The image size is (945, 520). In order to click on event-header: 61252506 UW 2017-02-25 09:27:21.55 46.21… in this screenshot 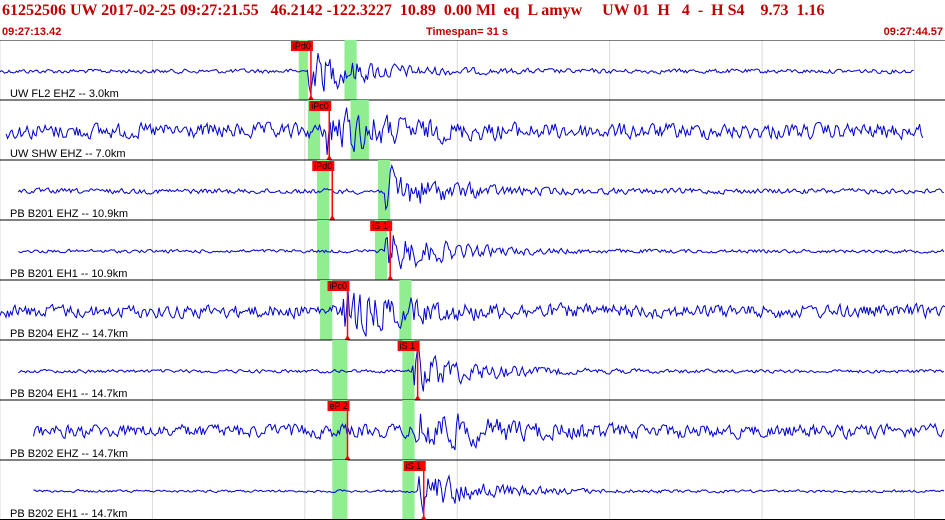, I will do `click(472, 20)`.